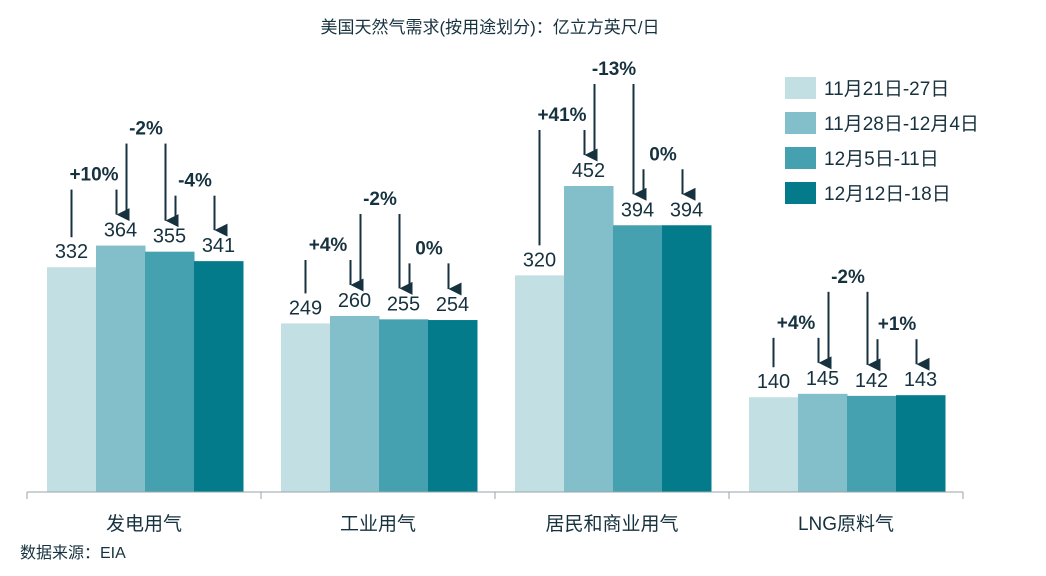 The image size is (1046, 576). Describe the element at coordinates (218, 246) in the screenshot. I see `data-label: 341` at that location.